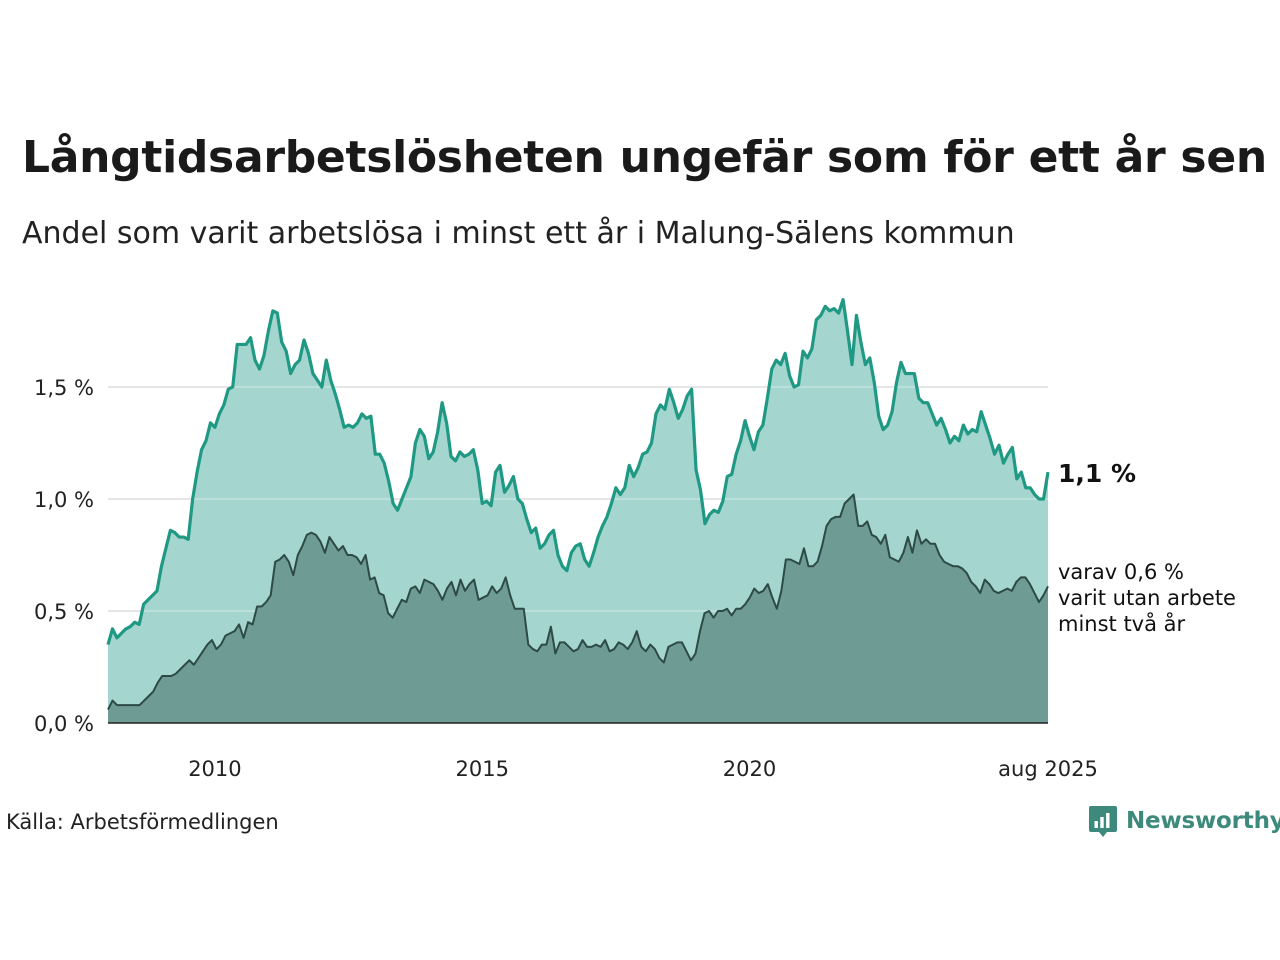 The height and width of the screenshot is (960, 1280). Describe the element at coordinates (1103, 821) in the screenshot. I see `chart-bar-icon` at that location.